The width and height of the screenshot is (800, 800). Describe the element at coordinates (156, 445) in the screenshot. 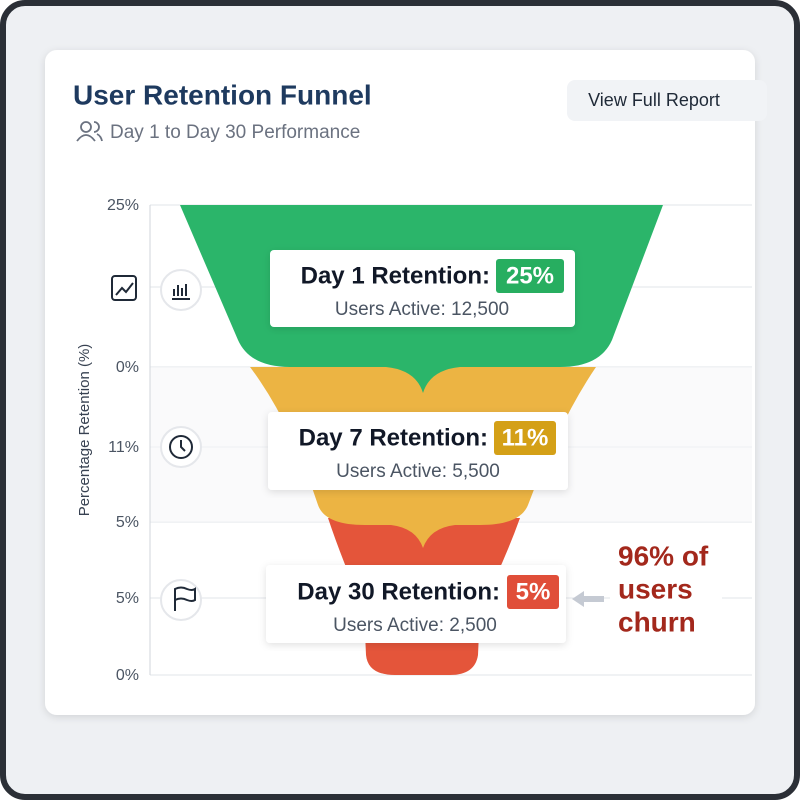

I see `icons` at that location.